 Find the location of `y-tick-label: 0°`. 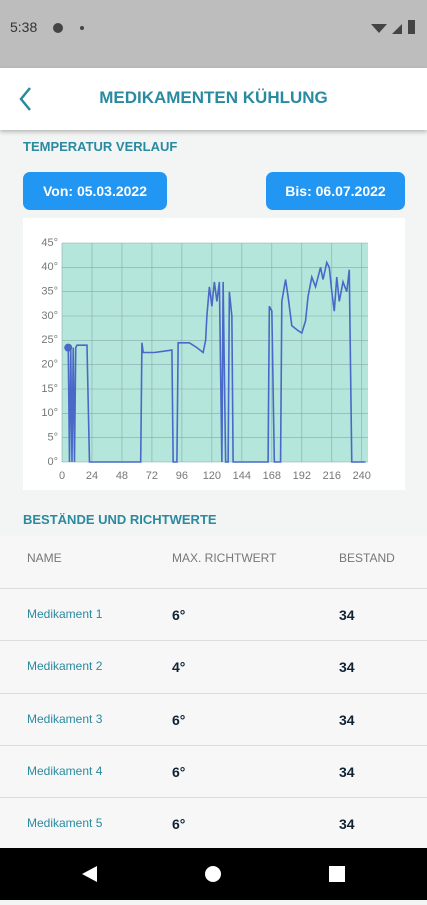

y-tick-label: 0° is located at coordinates (52, 462).